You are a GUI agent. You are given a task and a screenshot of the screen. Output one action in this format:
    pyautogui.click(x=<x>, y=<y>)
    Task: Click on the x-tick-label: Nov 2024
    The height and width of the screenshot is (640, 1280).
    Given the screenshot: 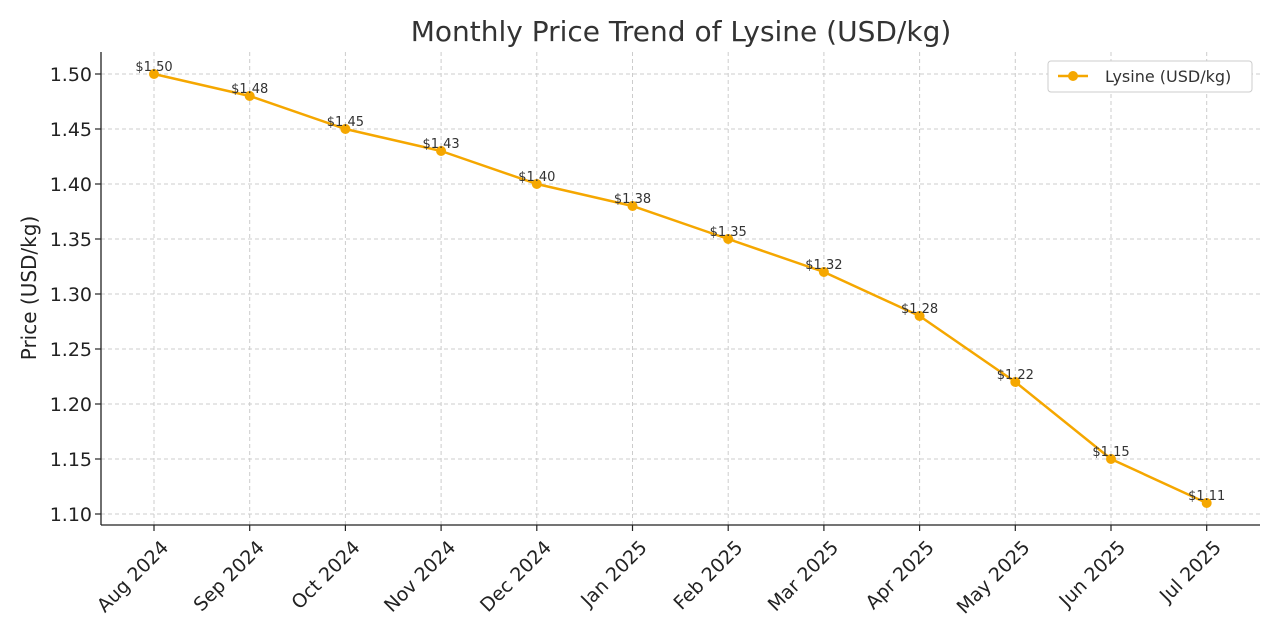 What is the action you would take?
    pyautogui.click(x=420, y=577)
    